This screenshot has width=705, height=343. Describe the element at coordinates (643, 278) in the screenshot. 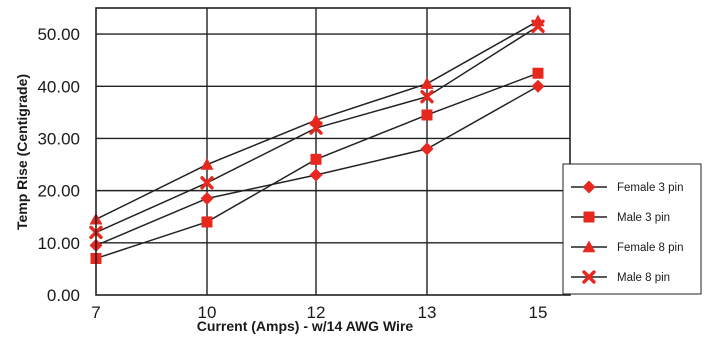

I see `legend-label-male-8-pin: Male 8 pin` at that location.